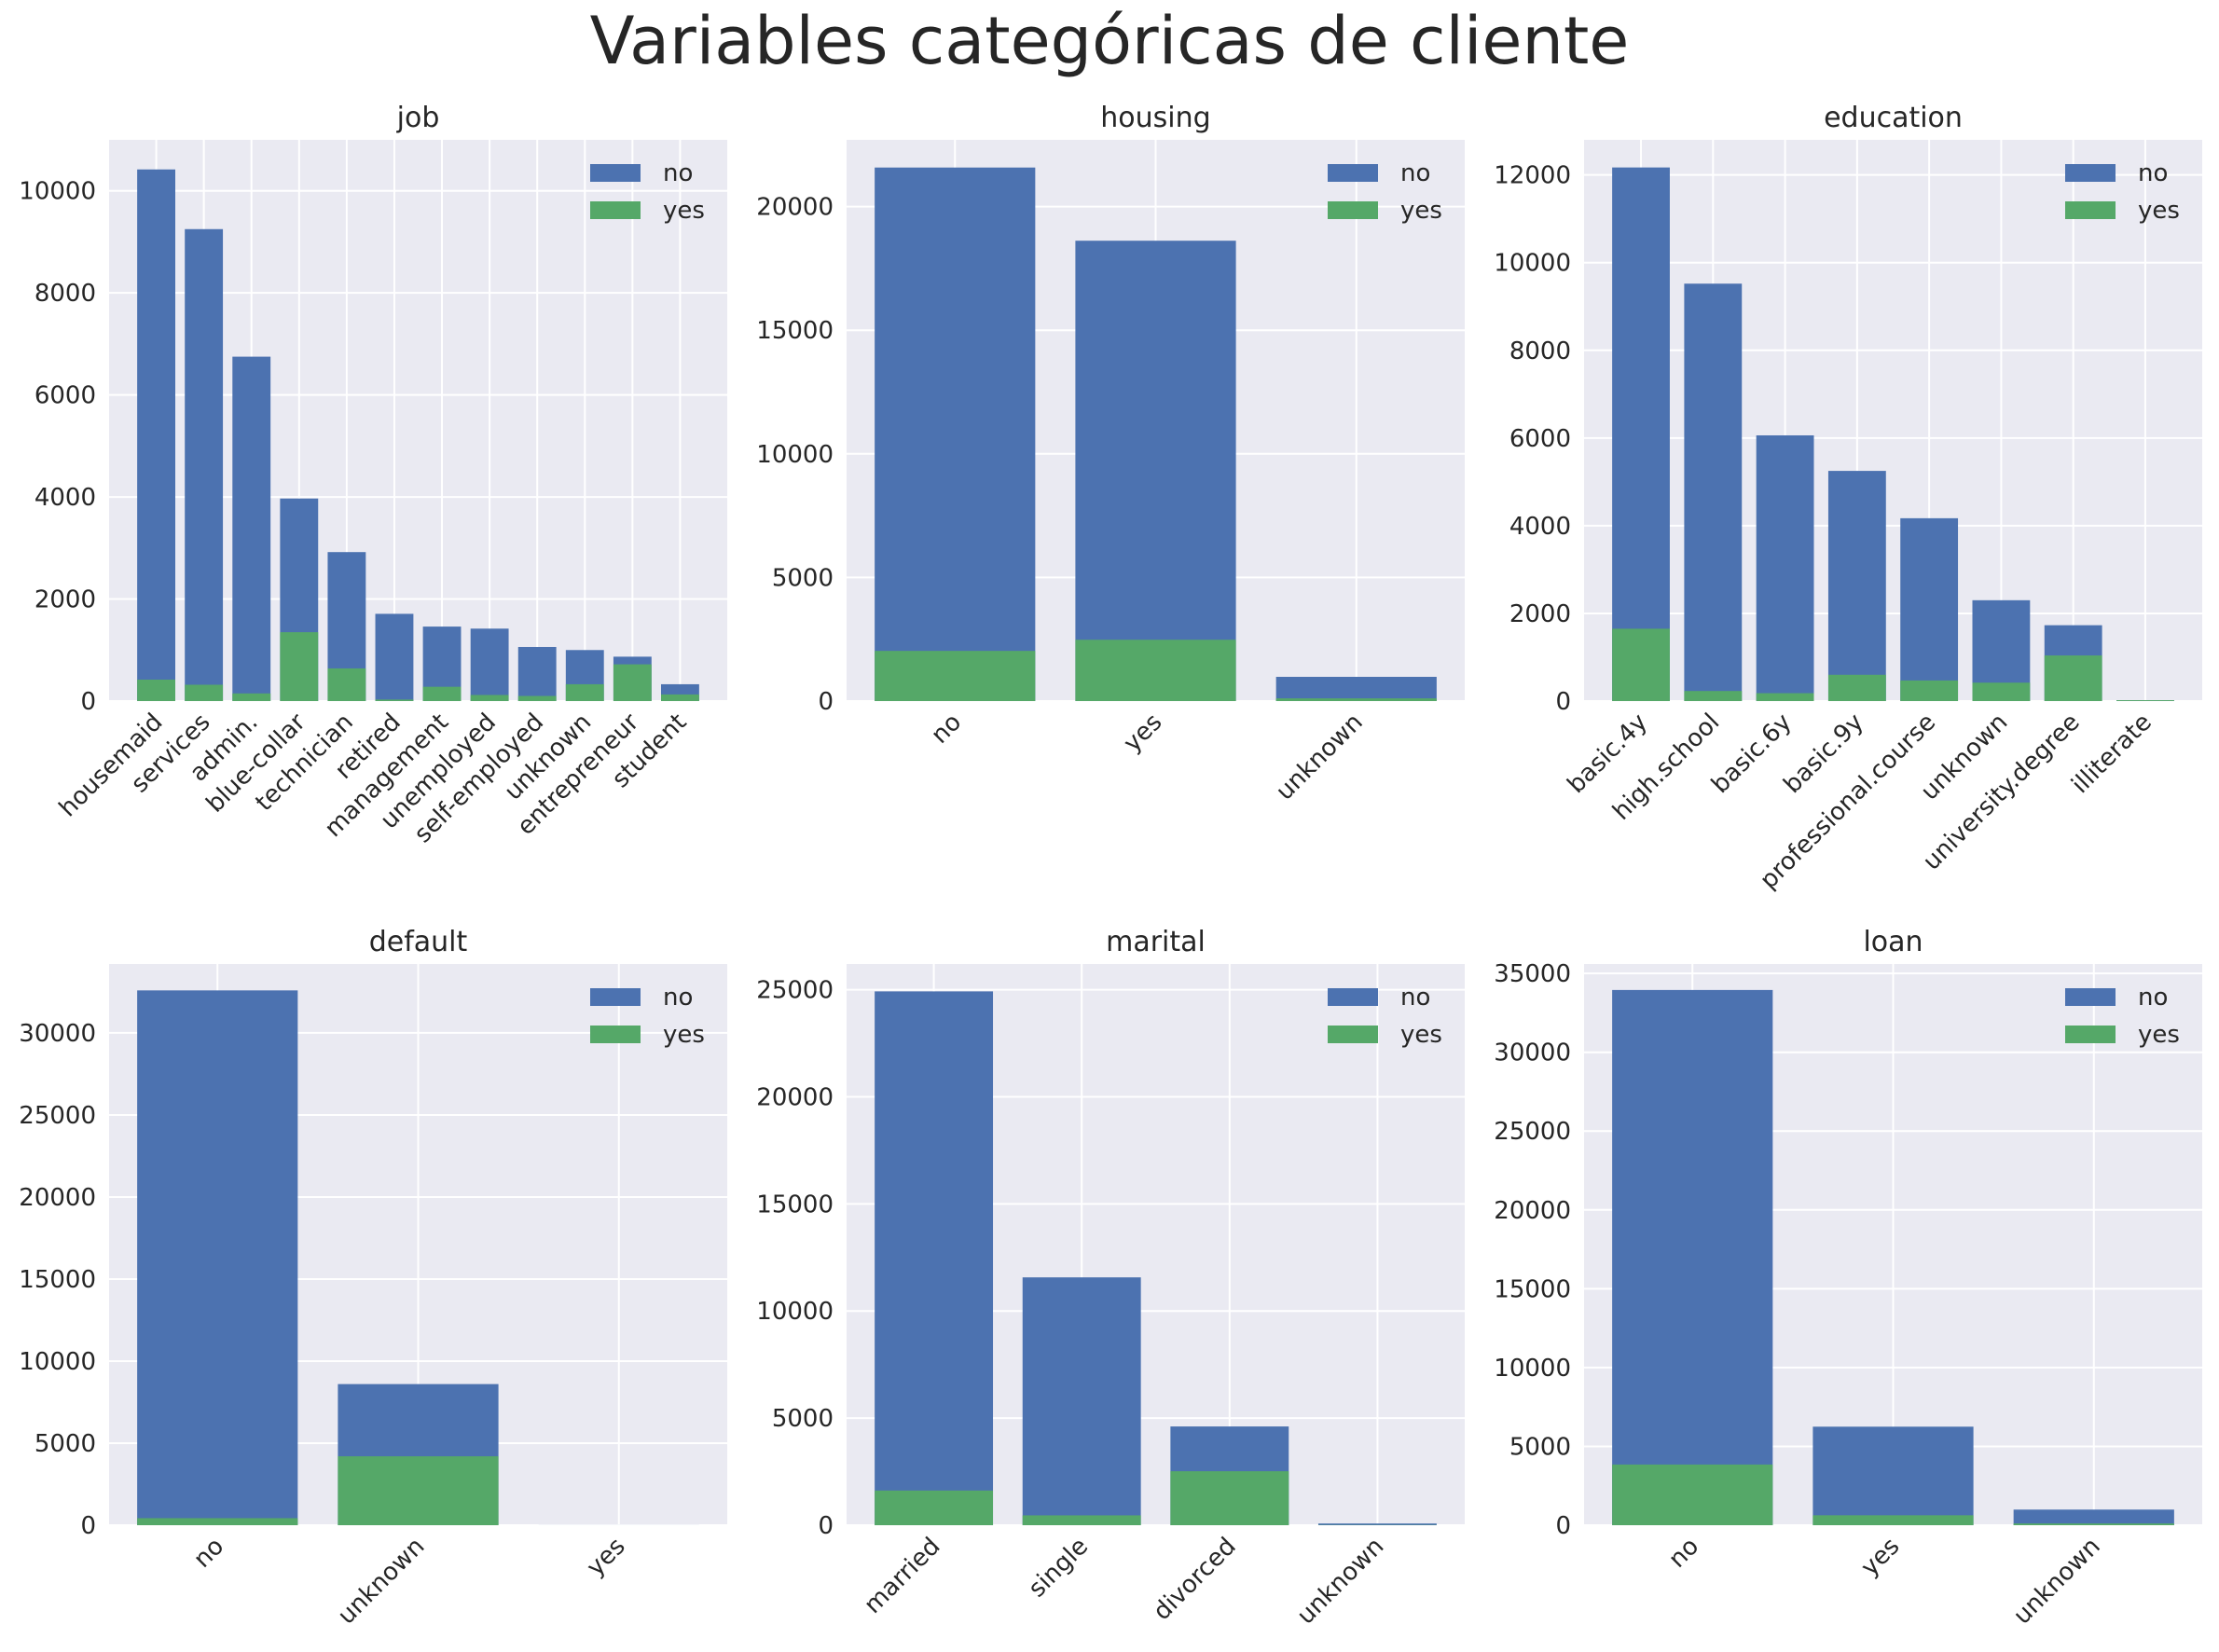  I want to click on bar-yes-yes, so click(1156, 671).